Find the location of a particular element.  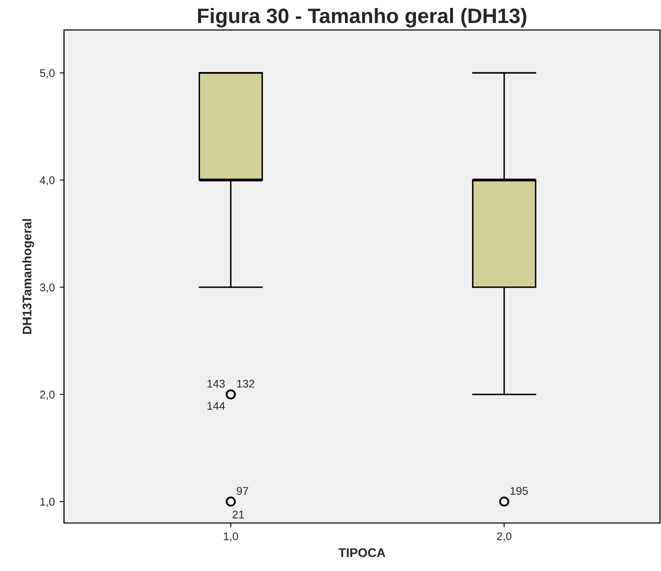

x-axis-title: TIPOCA is located at coordinates (362, 553).